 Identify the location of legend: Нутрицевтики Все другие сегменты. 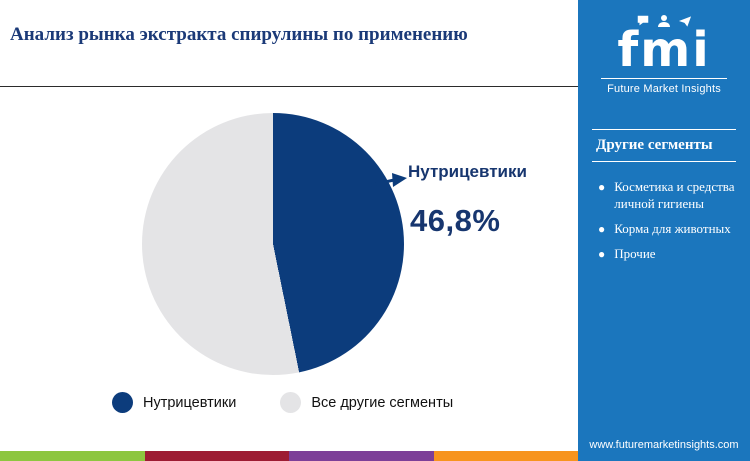
(282, 402).